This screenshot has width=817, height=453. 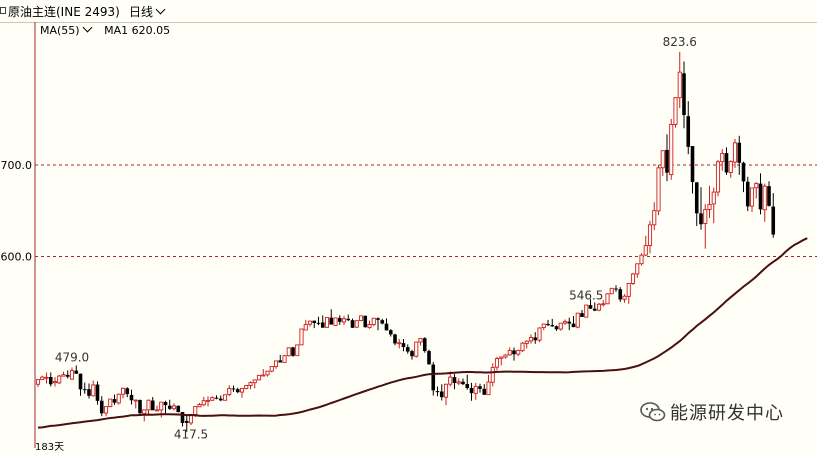 What do you see at coordinates (105, 29) in the screenshot?
I see `ma-legend: MA(55) MA1 620.05` at bounding box center [105, 29].